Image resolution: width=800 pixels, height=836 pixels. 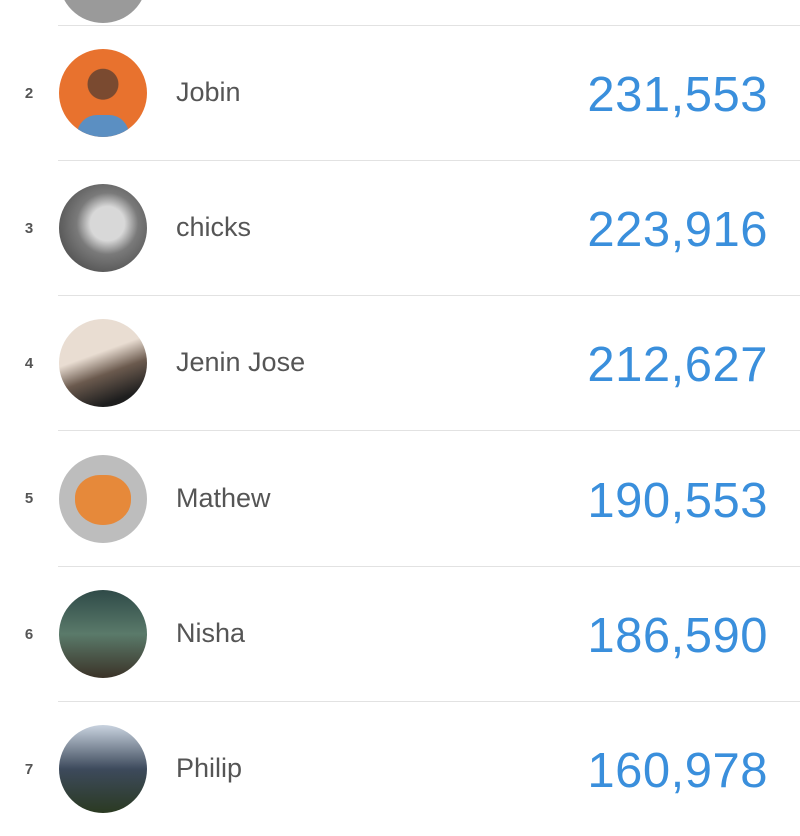 I want to click on rank: 5, so click(x=29, y=498).